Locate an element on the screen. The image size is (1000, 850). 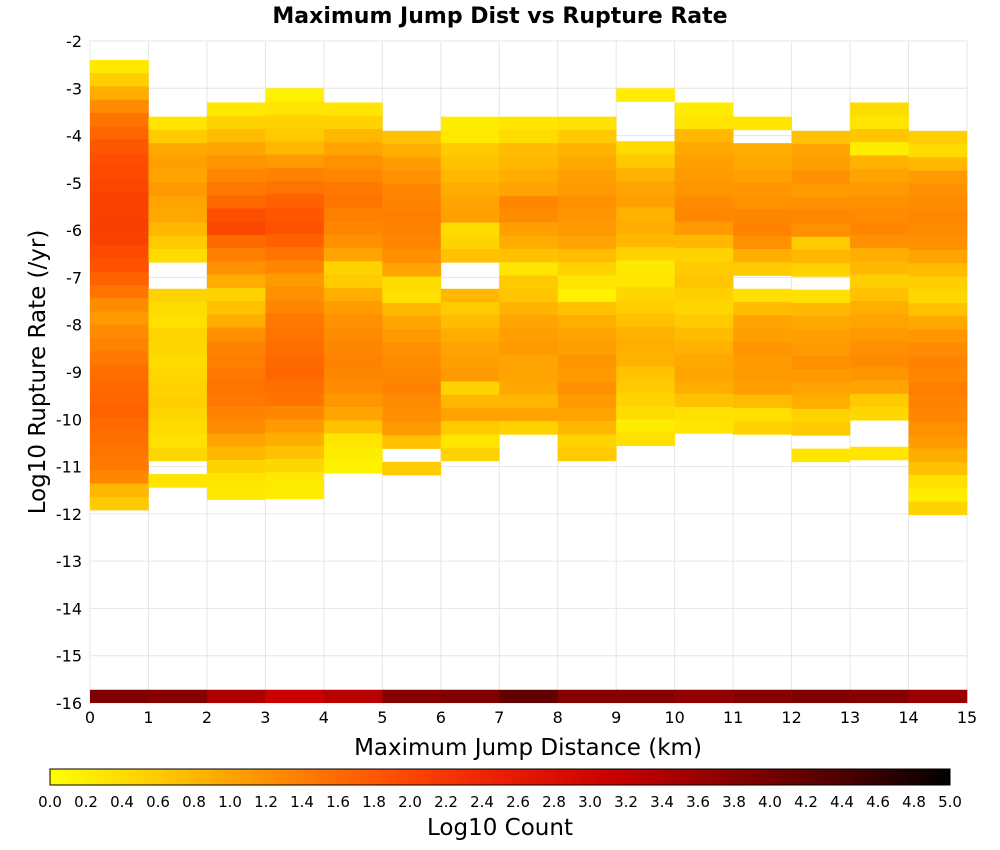
y-tick-label: -10 is located at coordinates (69, 419).